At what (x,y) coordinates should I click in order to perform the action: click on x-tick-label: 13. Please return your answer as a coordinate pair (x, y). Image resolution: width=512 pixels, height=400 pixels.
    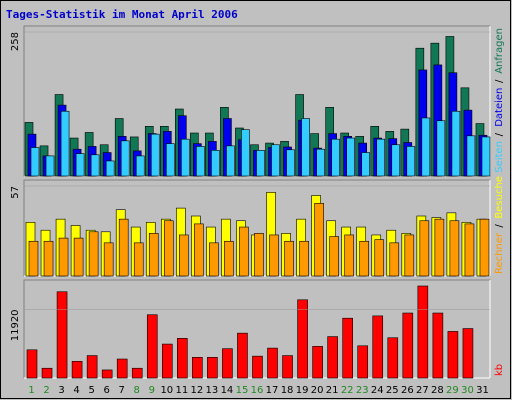
    Looking at the image, I should click on (212, 390).